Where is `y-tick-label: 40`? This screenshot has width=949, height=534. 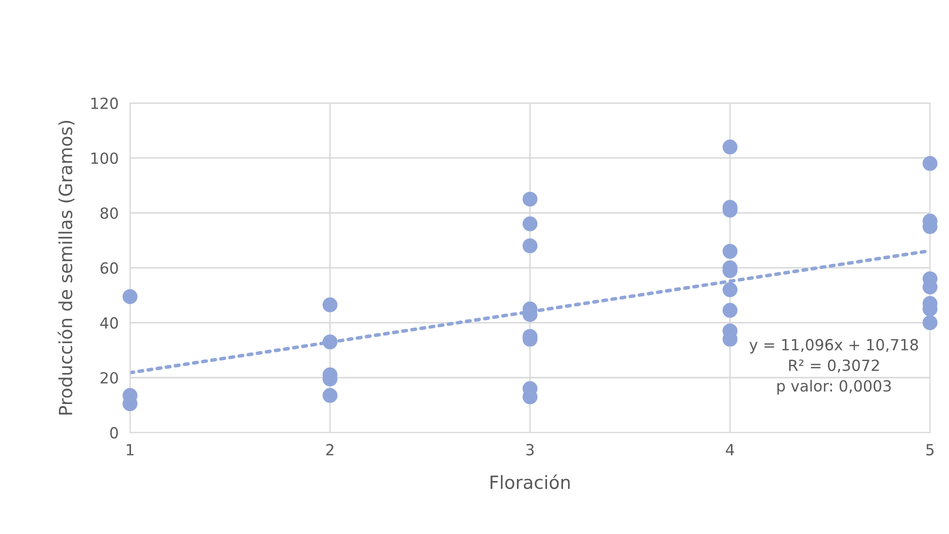 y-tick-label: 40 is located at coordinates (109, 323).